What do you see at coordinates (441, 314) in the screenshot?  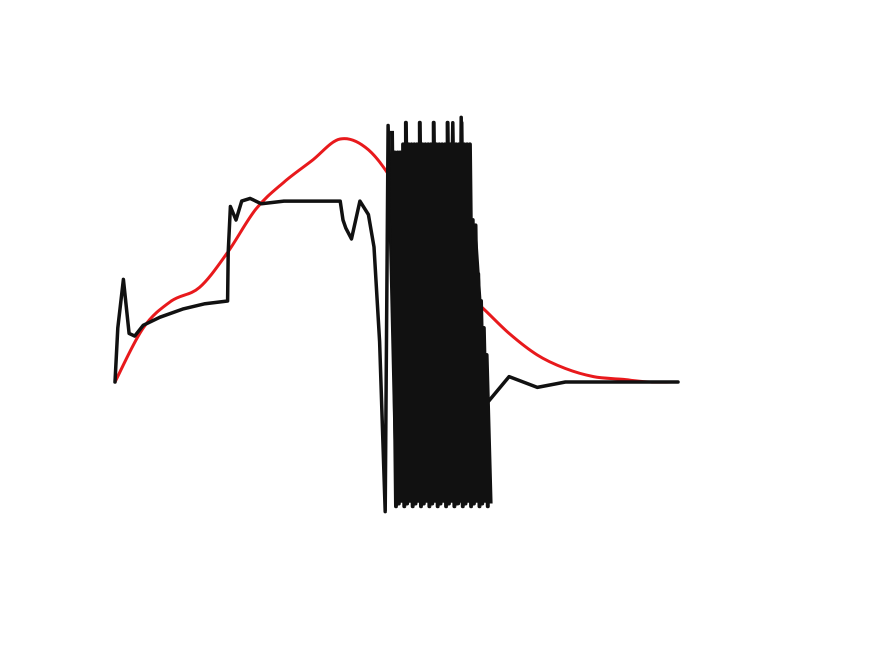 I see `series-2-oscillation-band` at bounding box center [441, 314].